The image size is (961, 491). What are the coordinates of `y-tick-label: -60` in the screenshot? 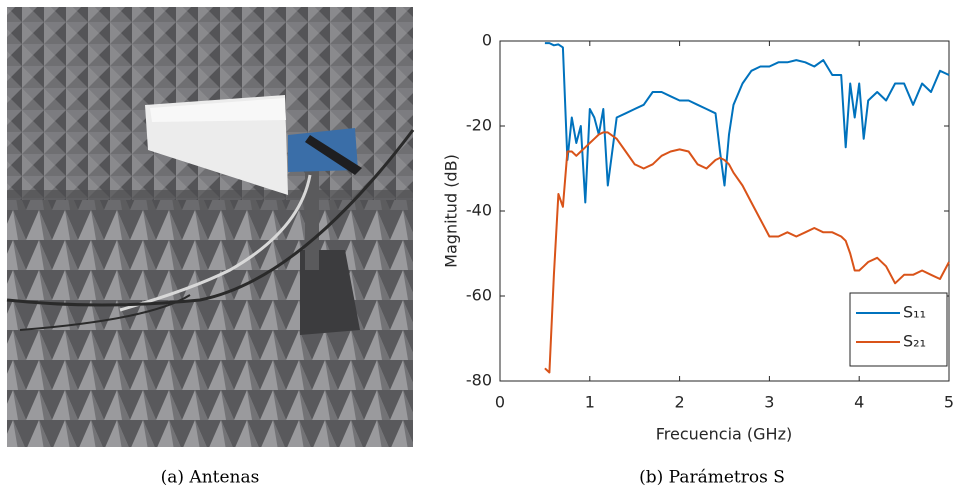 It's located at (479, 295).